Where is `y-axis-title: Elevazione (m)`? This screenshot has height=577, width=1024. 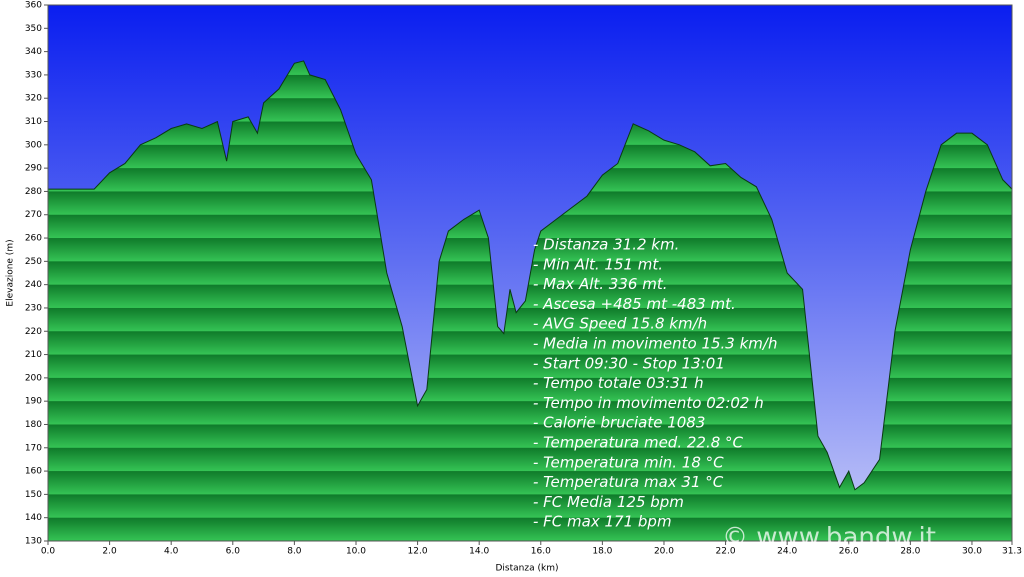
y-axis-title: Elevazione (m) is located at coordinates (11, 272).